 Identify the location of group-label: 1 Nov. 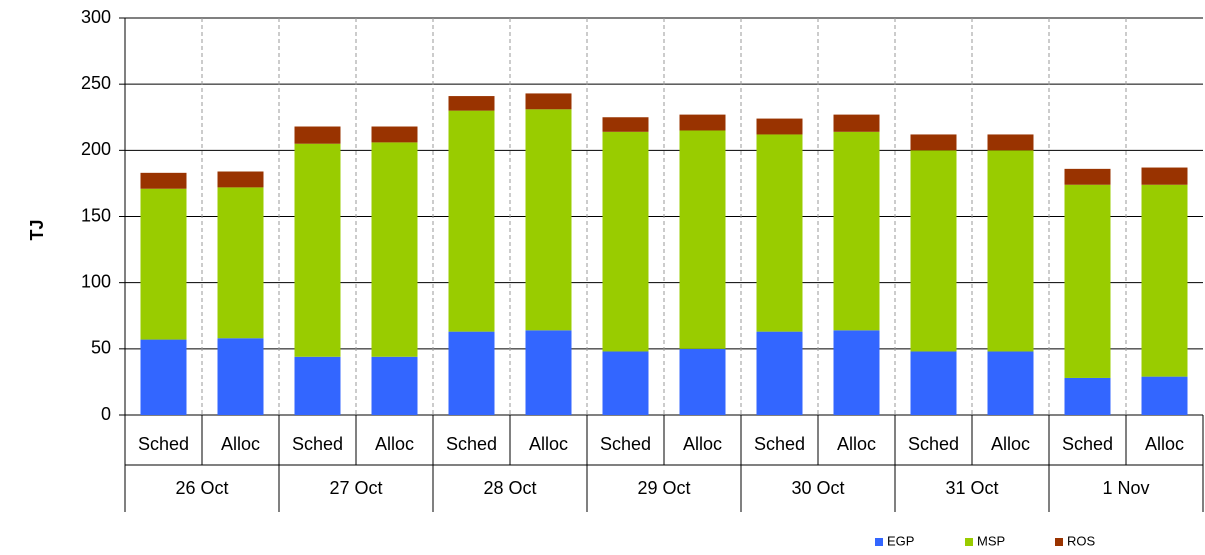
(1125, 488).